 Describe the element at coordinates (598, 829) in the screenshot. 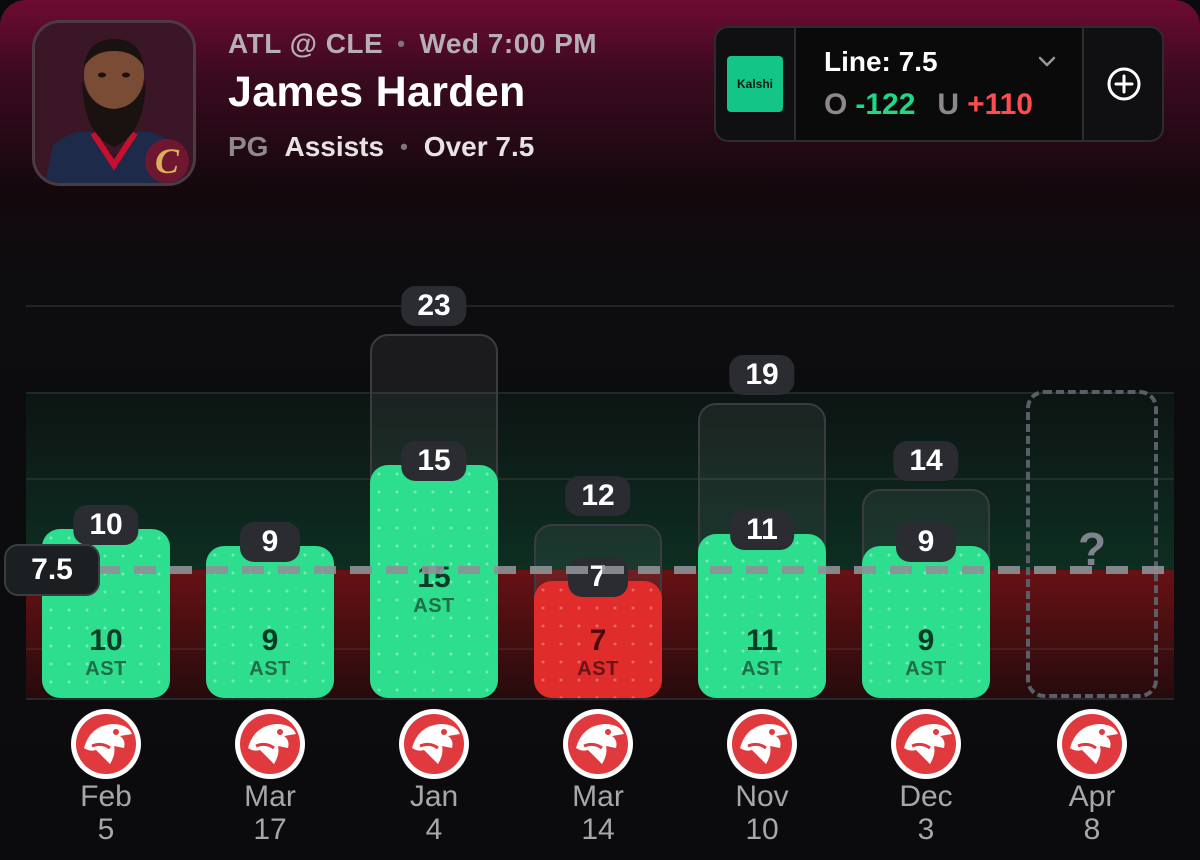

I see `game-date-day: 14` at that location.